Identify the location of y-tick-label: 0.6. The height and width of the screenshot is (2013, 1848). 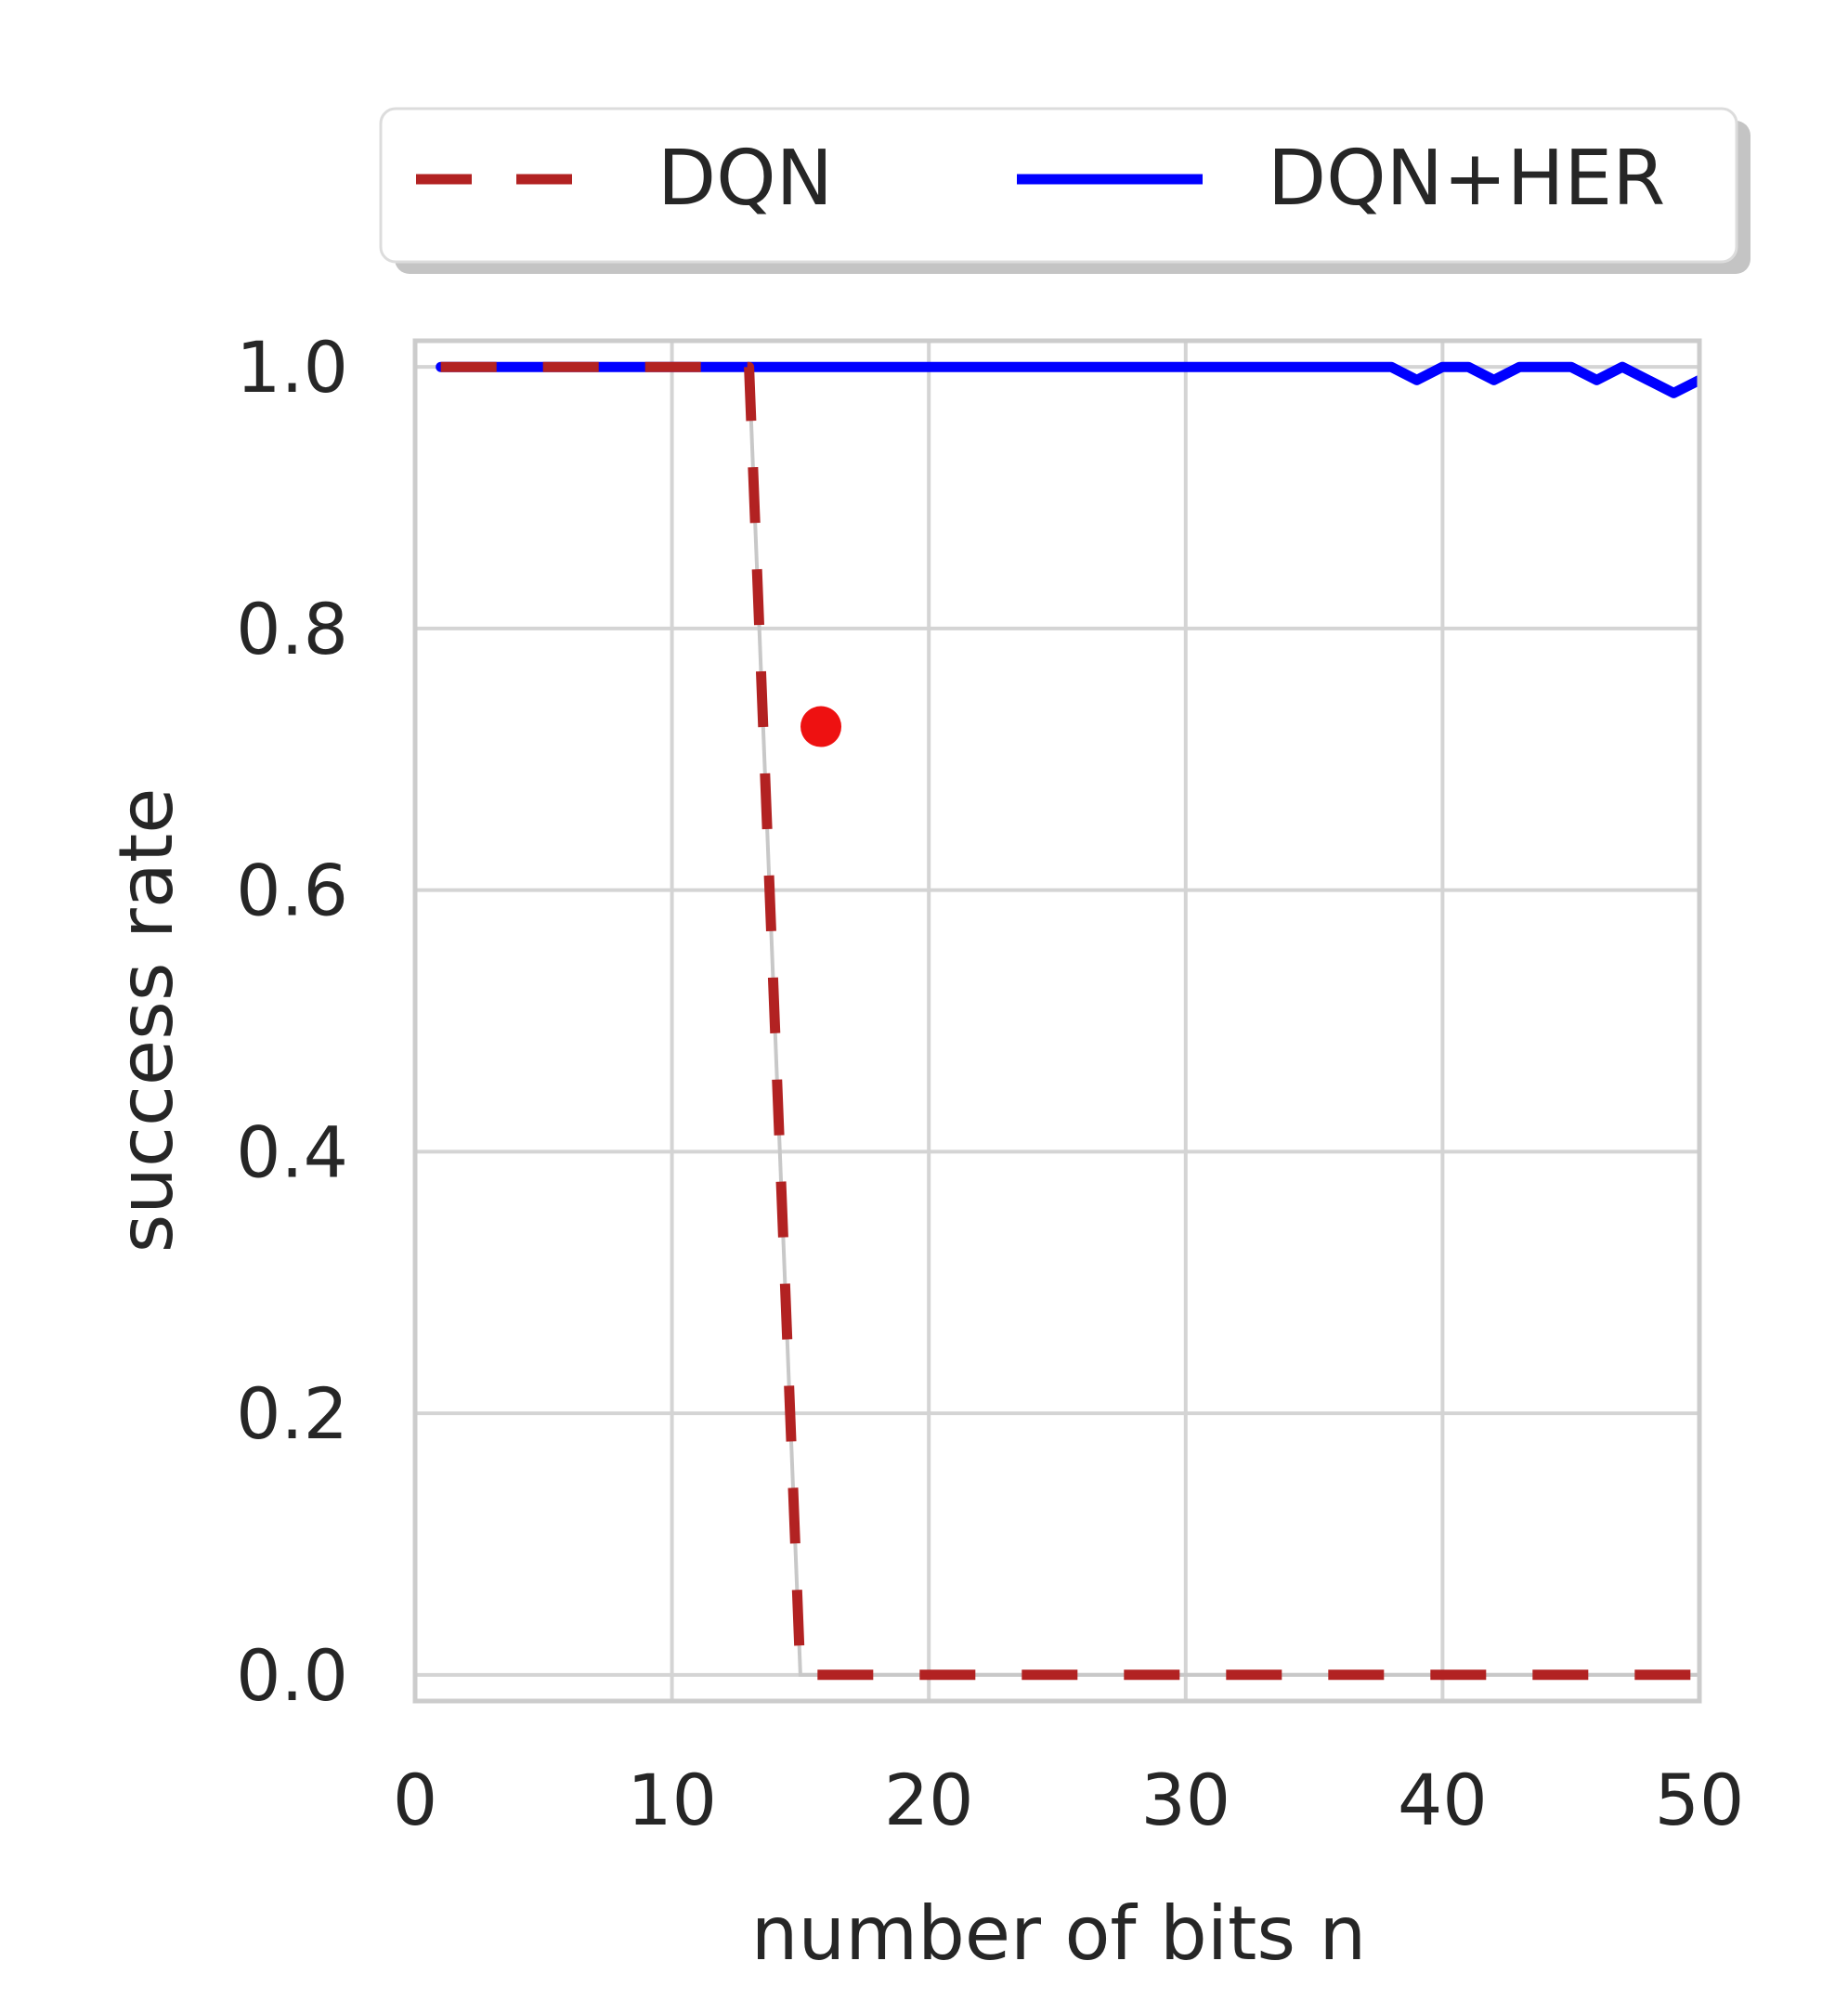
(292, 891).